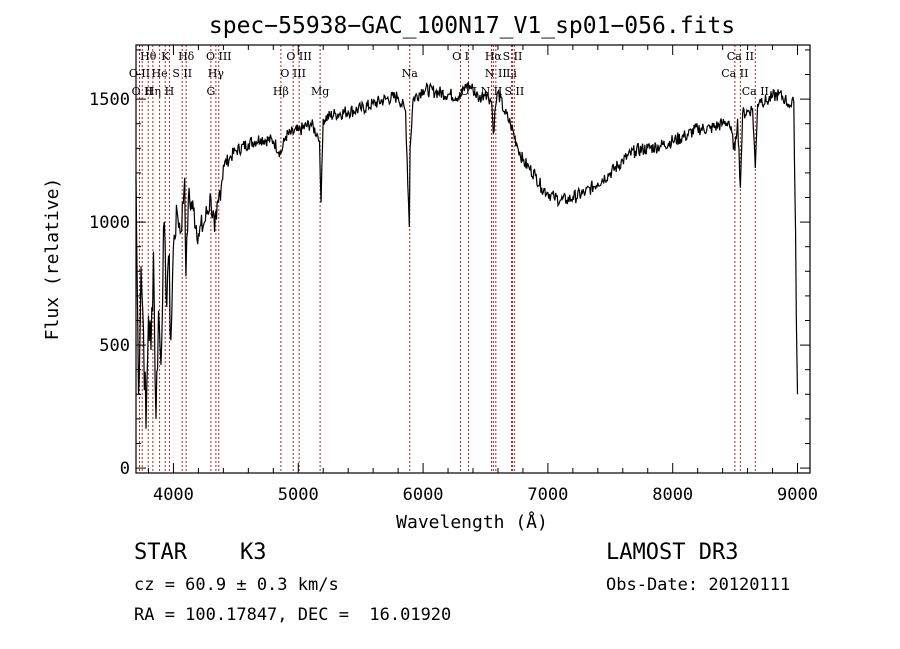 The image size is (900, 649). What do you see at coordinates (472, 522) in the screenshot?
I see `x-axis-label: Wavelength (Å)` at bounding box center [472, 522].